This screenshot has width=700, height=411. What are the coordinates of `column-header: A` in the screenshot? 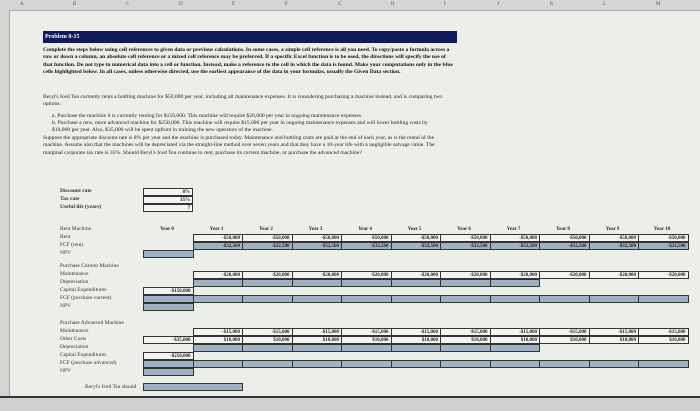 It's located at (22, 4).